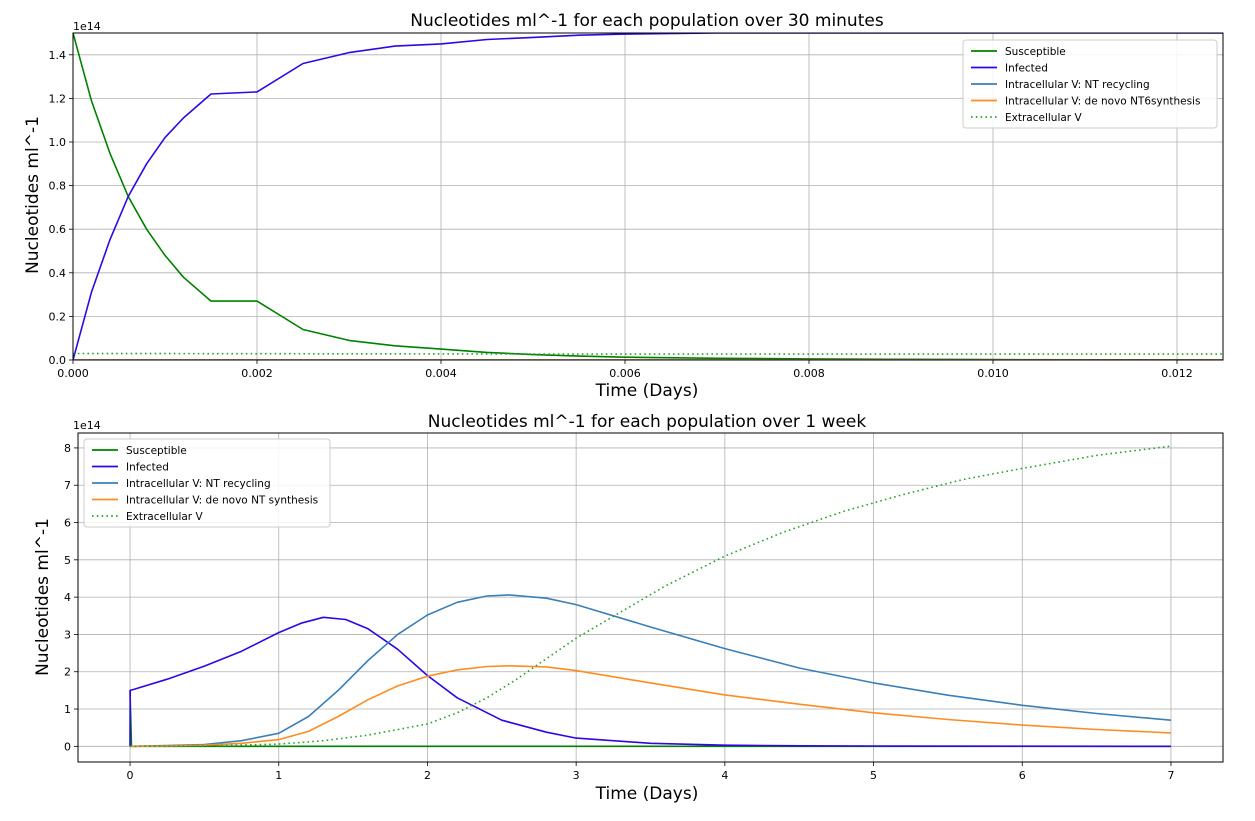 Image resolution: width=1255 pixels, height=821 pixels. What do you see at coordinates (58, 316) in the screenshot?
I see `y-tick-label: 0.2` at bounding box center [58, 316].